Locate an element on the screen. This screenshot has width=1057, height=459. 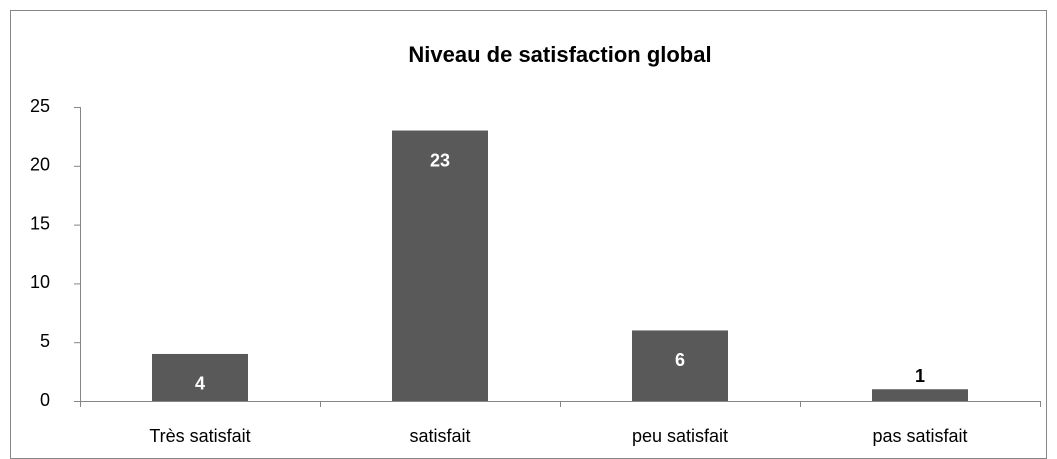
y-tick-label: 5 is located at coordinates (45, 341).